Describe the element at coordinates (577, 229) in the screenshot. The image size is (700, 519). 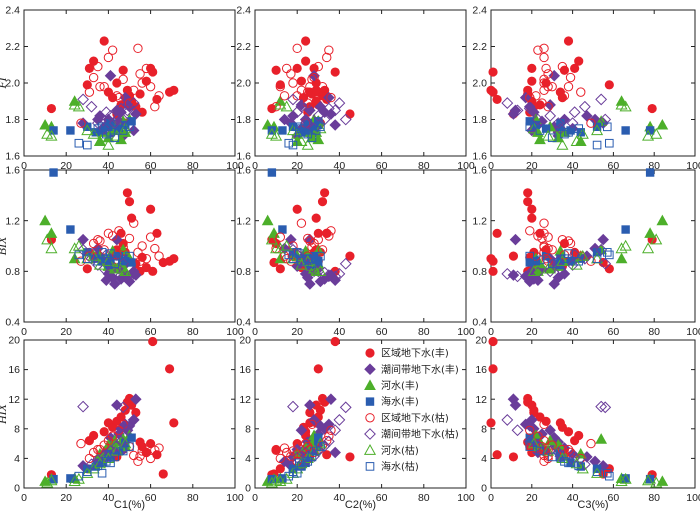
I see `data-points` at that location.